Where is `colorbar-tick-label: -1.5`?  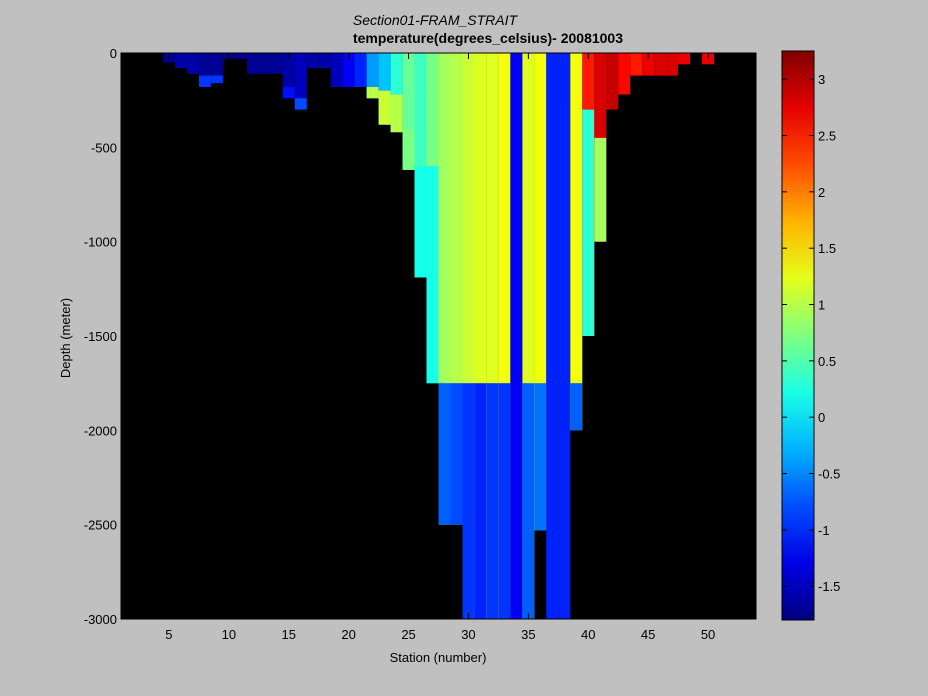 colorbar-tick-label: -1.5 is located at coordinates (829, 586).